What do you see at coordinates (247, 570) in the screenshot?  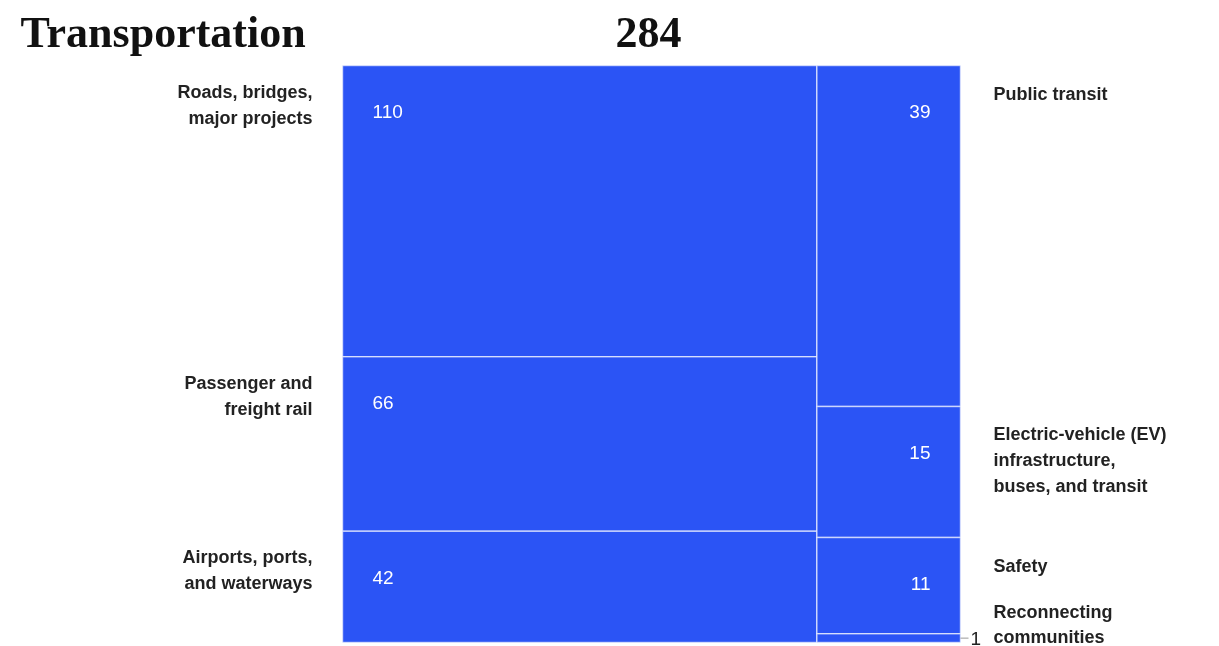 I see `category-label: Airports, ports, and waterways` at bounding box center [247, 570].